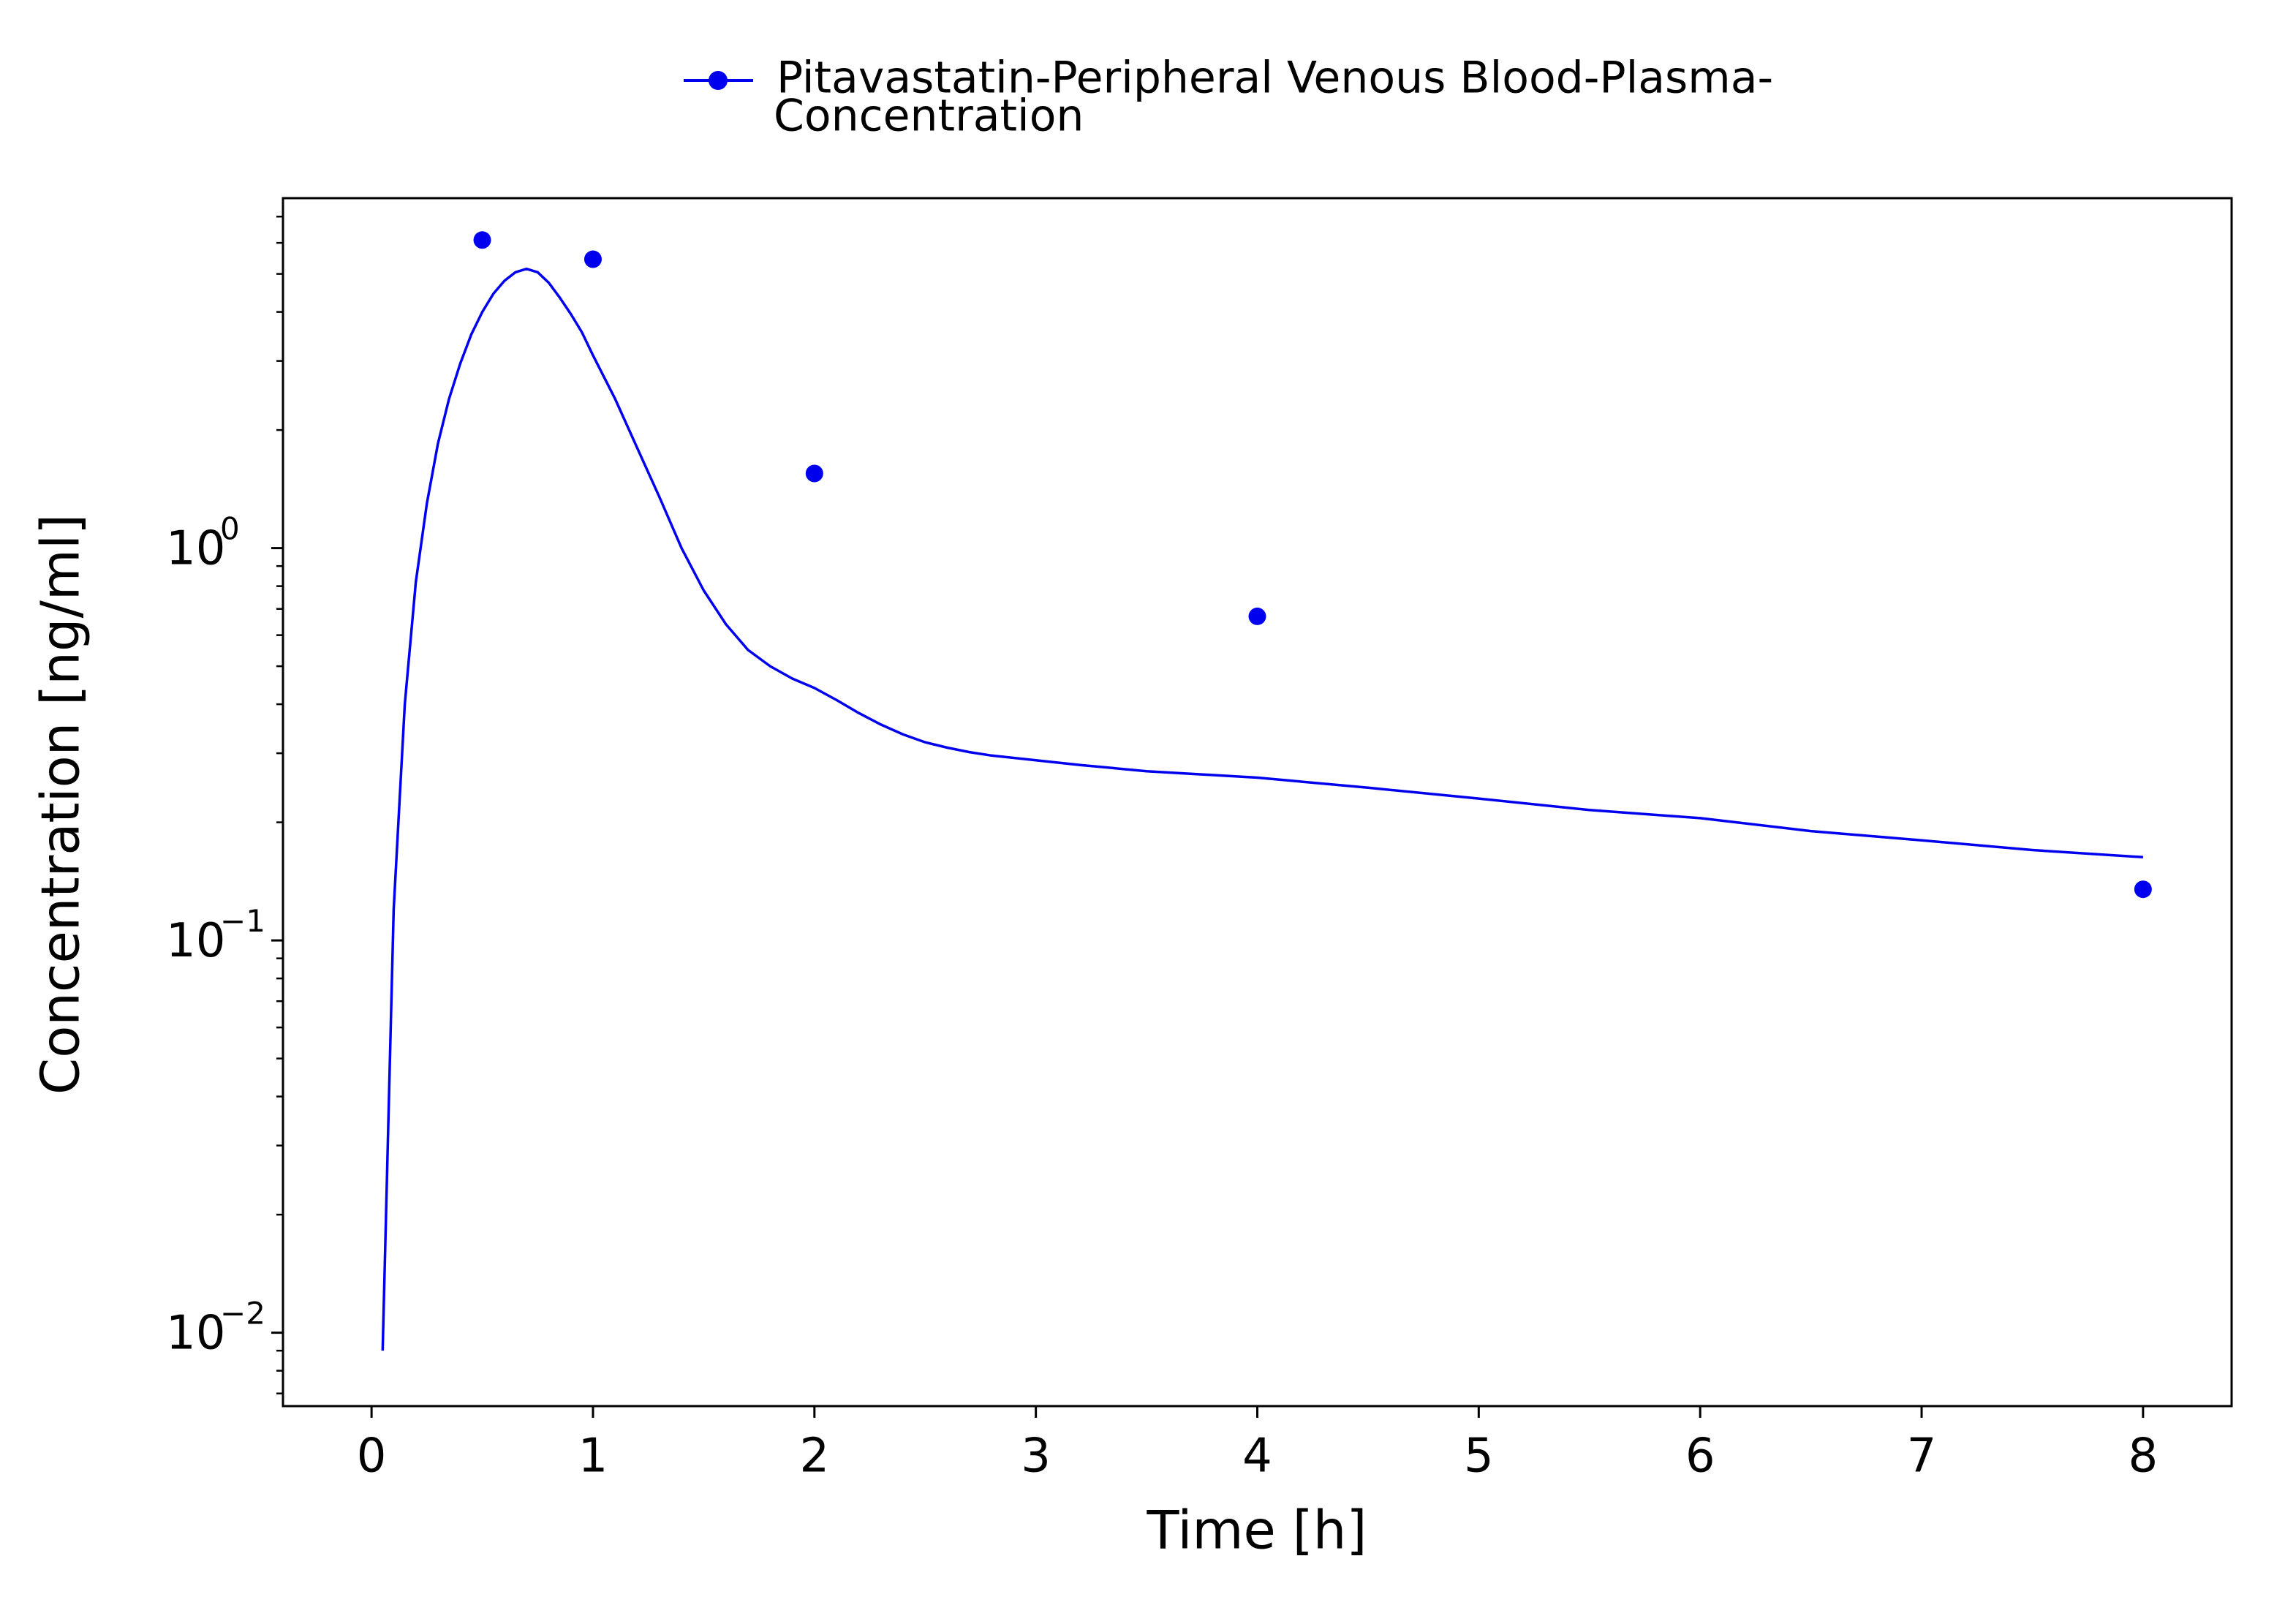 This screenshot has width=2285, height=1624. I want to click on x-axis-label: Time [h], so click(1257, 1531).